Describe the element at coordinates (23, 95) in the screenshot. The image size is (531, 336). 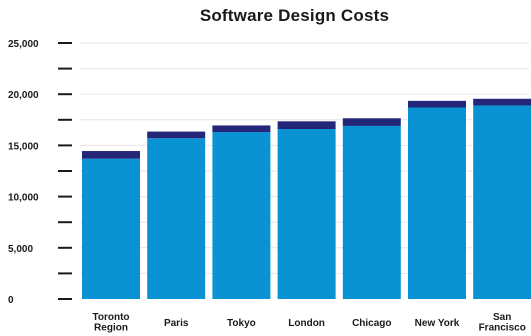
I see `y-tick-label: 20,000` at that location.